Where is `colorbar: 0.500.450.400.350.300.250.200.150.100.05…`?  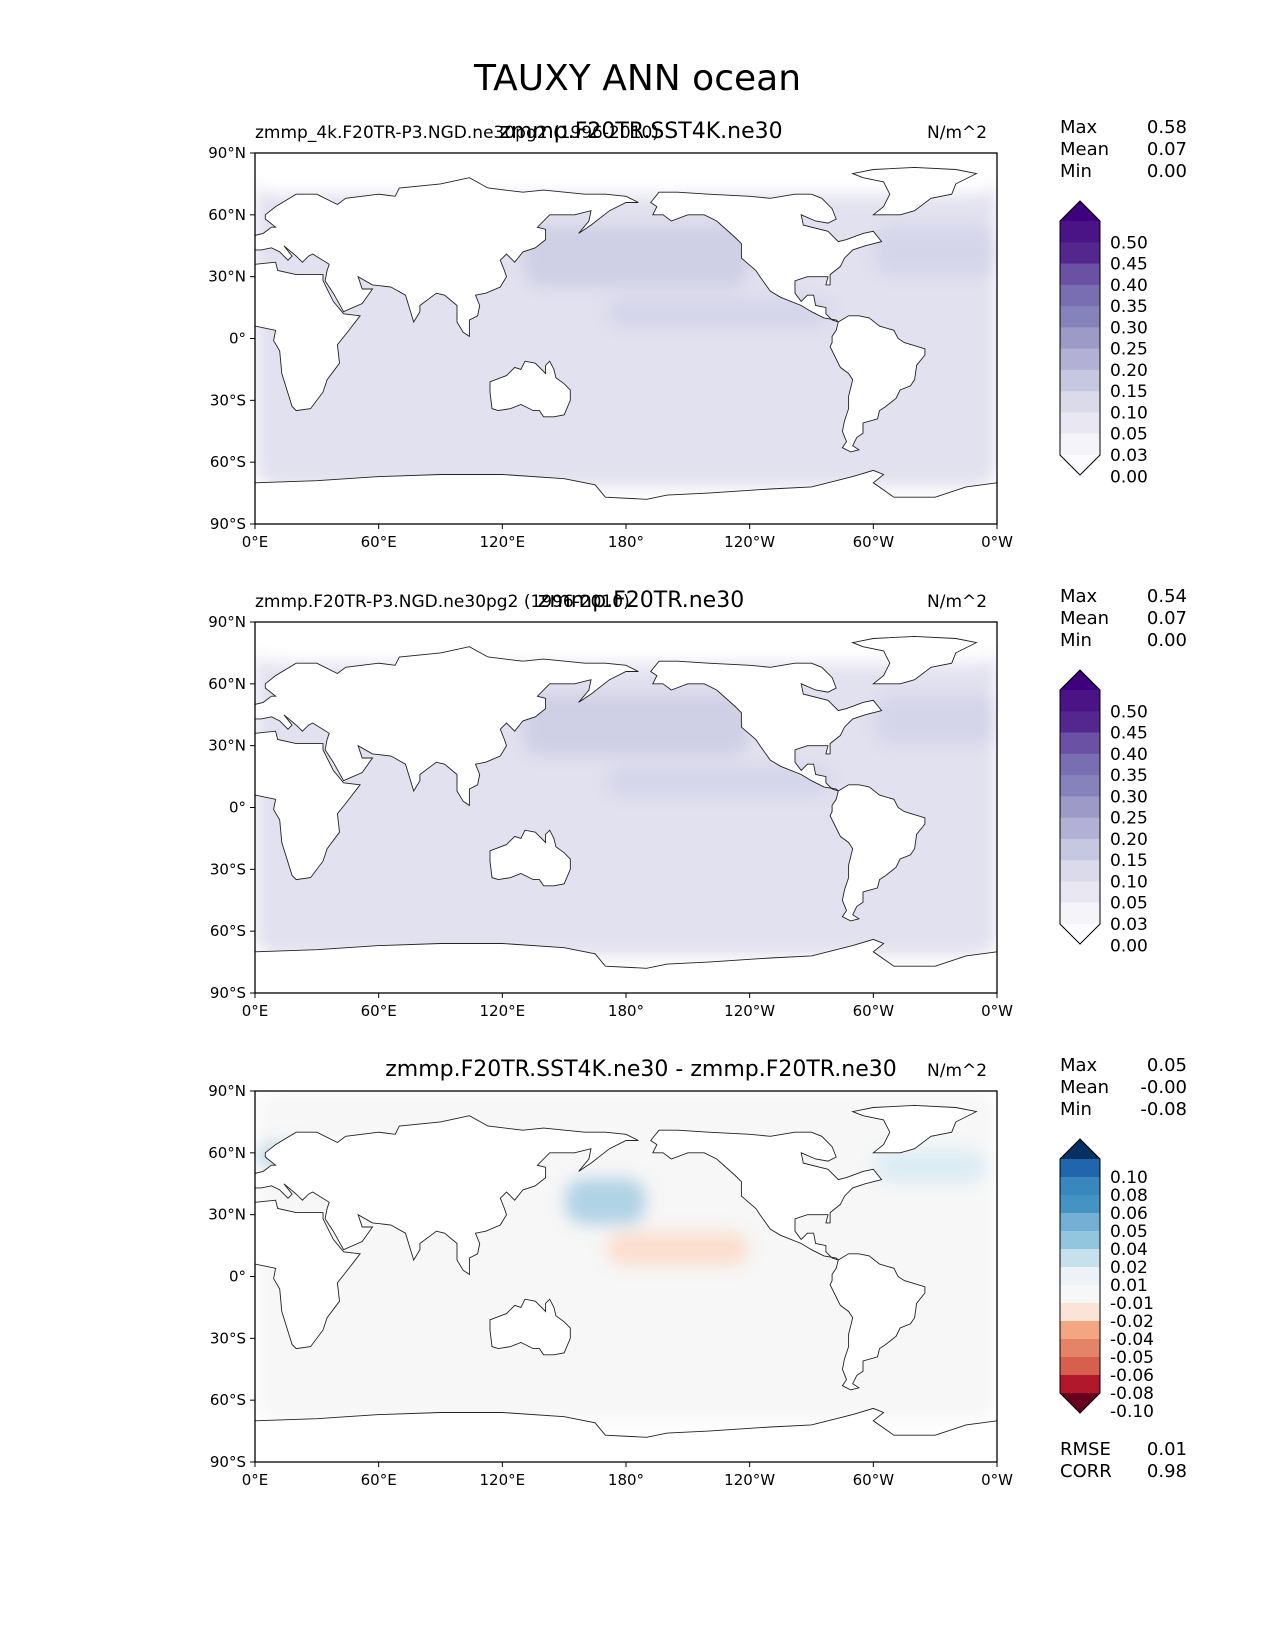 colorbar: 0.500.450.400.350.300.250.200.150.100.05… is located at coordinates (1103, 812).